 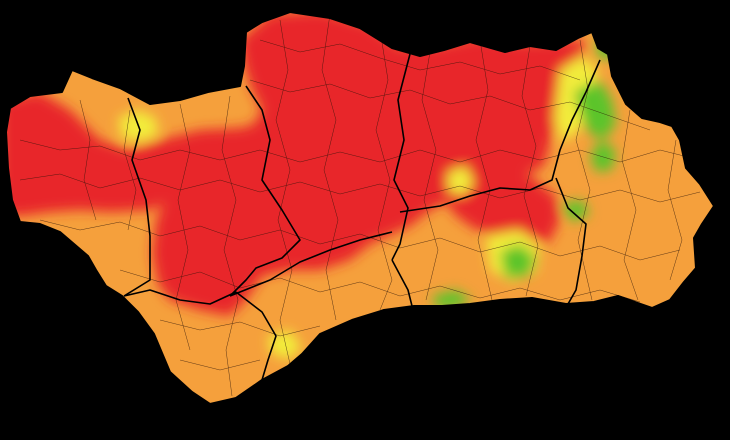 What do you see at coordinates (576, 99) in the screenshot?
I see `moderate-zone-north-east` at bounding box center [576, 99].